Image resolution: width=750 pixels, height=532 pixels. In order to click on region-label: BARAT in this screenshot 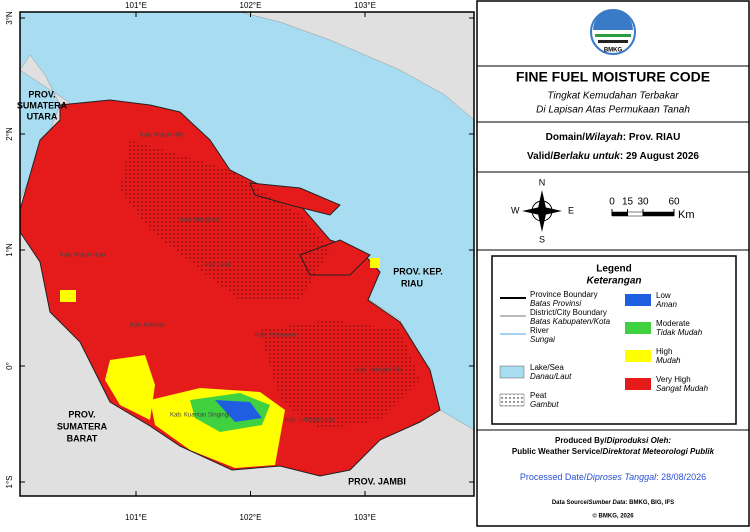, I will do `click(82, 438)`.